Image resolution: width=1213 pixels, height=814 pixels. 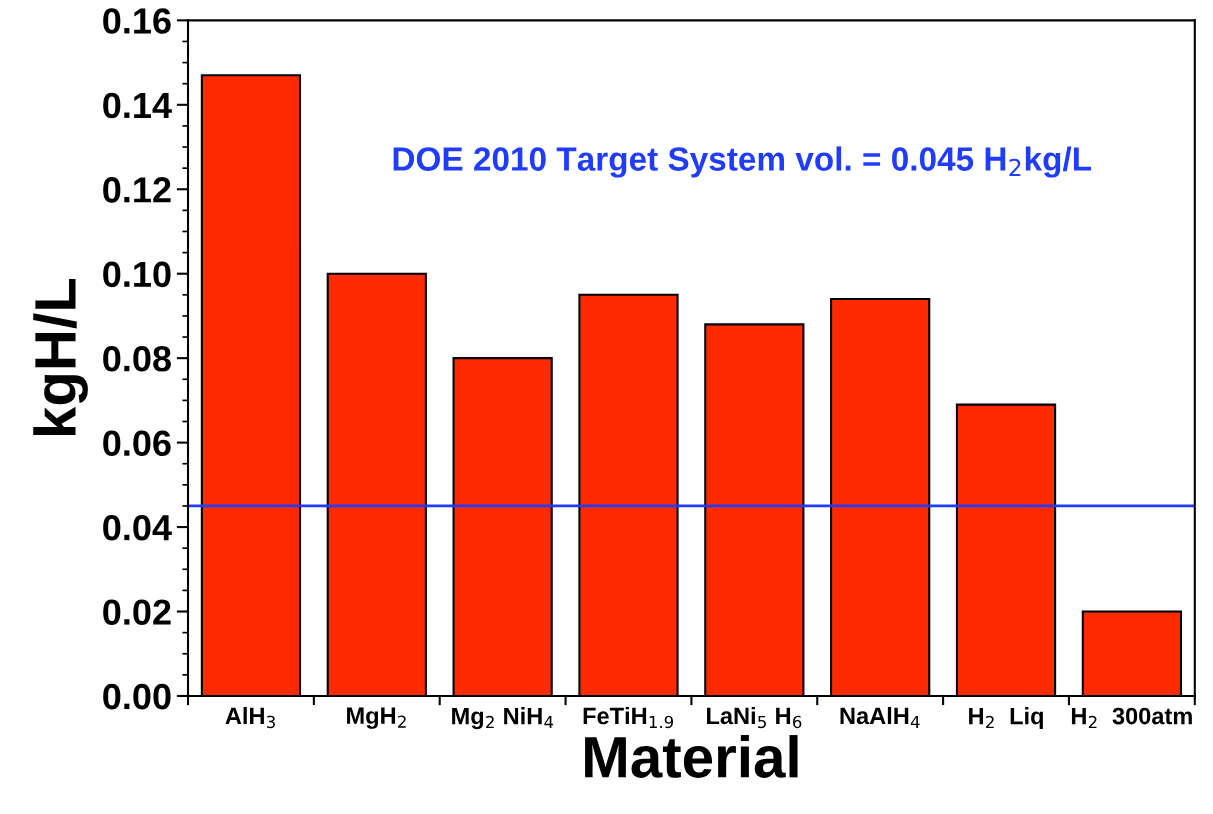 What do you see at coordinates (880, 717) in the screenshot?
I see `x-tick-label: NaAlH$_{4}$` at bounding box center [880, 717].